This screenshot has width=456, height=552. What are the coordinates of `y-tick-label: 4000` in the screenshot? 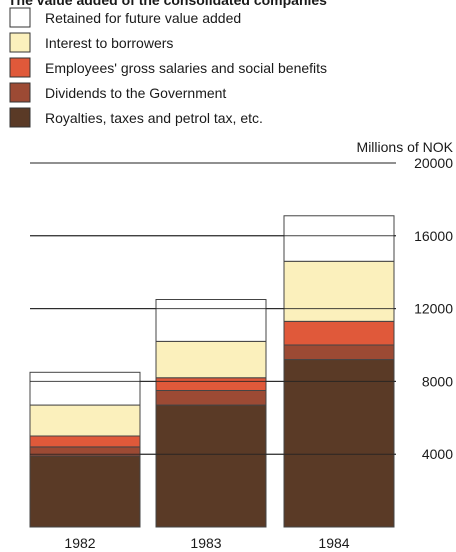 It's located at (437, 454).